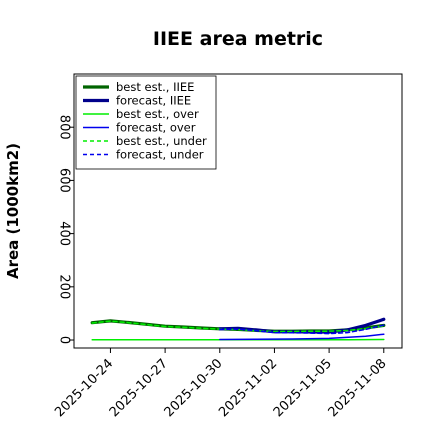 The image size is (440, 440). I want to click on plot-area, so click(238, 329).